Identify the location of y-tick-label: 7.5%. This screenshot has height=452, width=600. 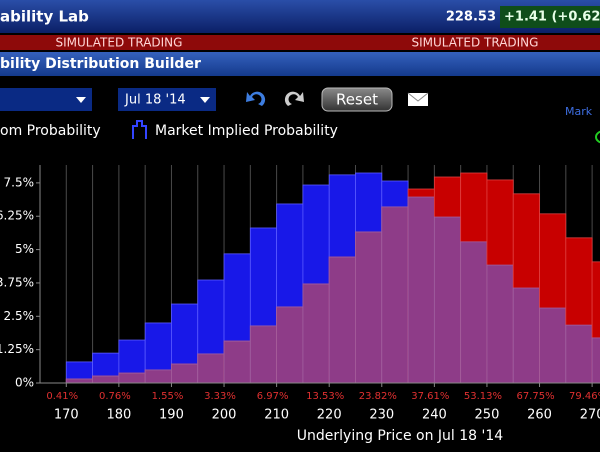
(19, 182).